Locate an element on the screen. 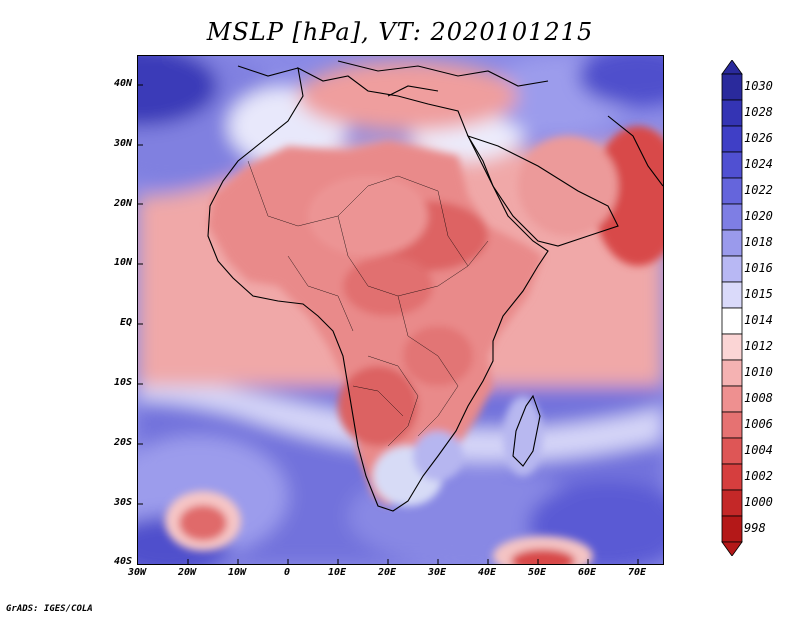 Image resolution: width=800 pixels, height=618 pixels. lat-label: 30N is located at coordinates (122, 143).